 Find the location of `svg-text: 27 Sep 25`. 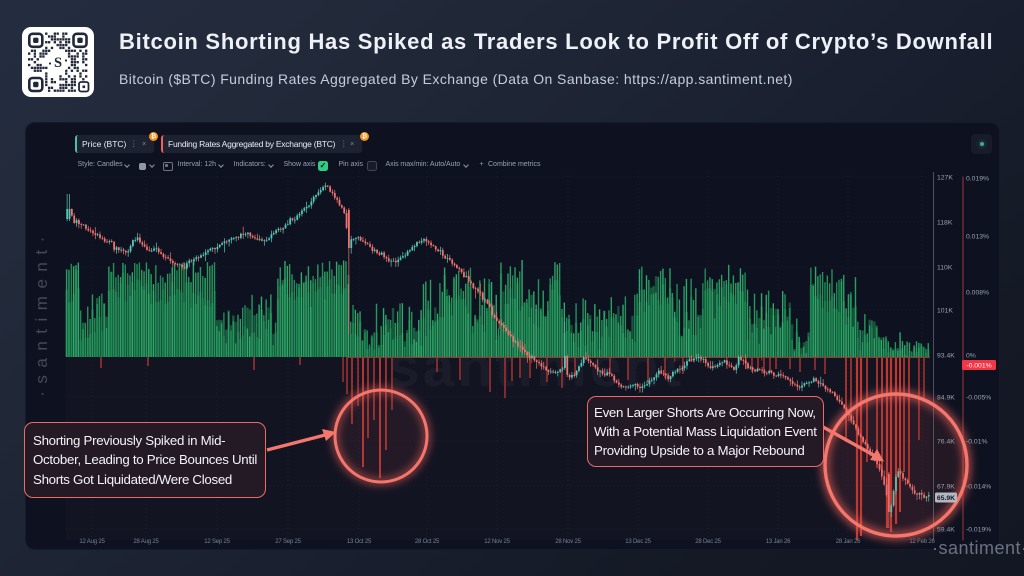

svg-text: 27 Sep 25 is located at coordinates (288, 542).